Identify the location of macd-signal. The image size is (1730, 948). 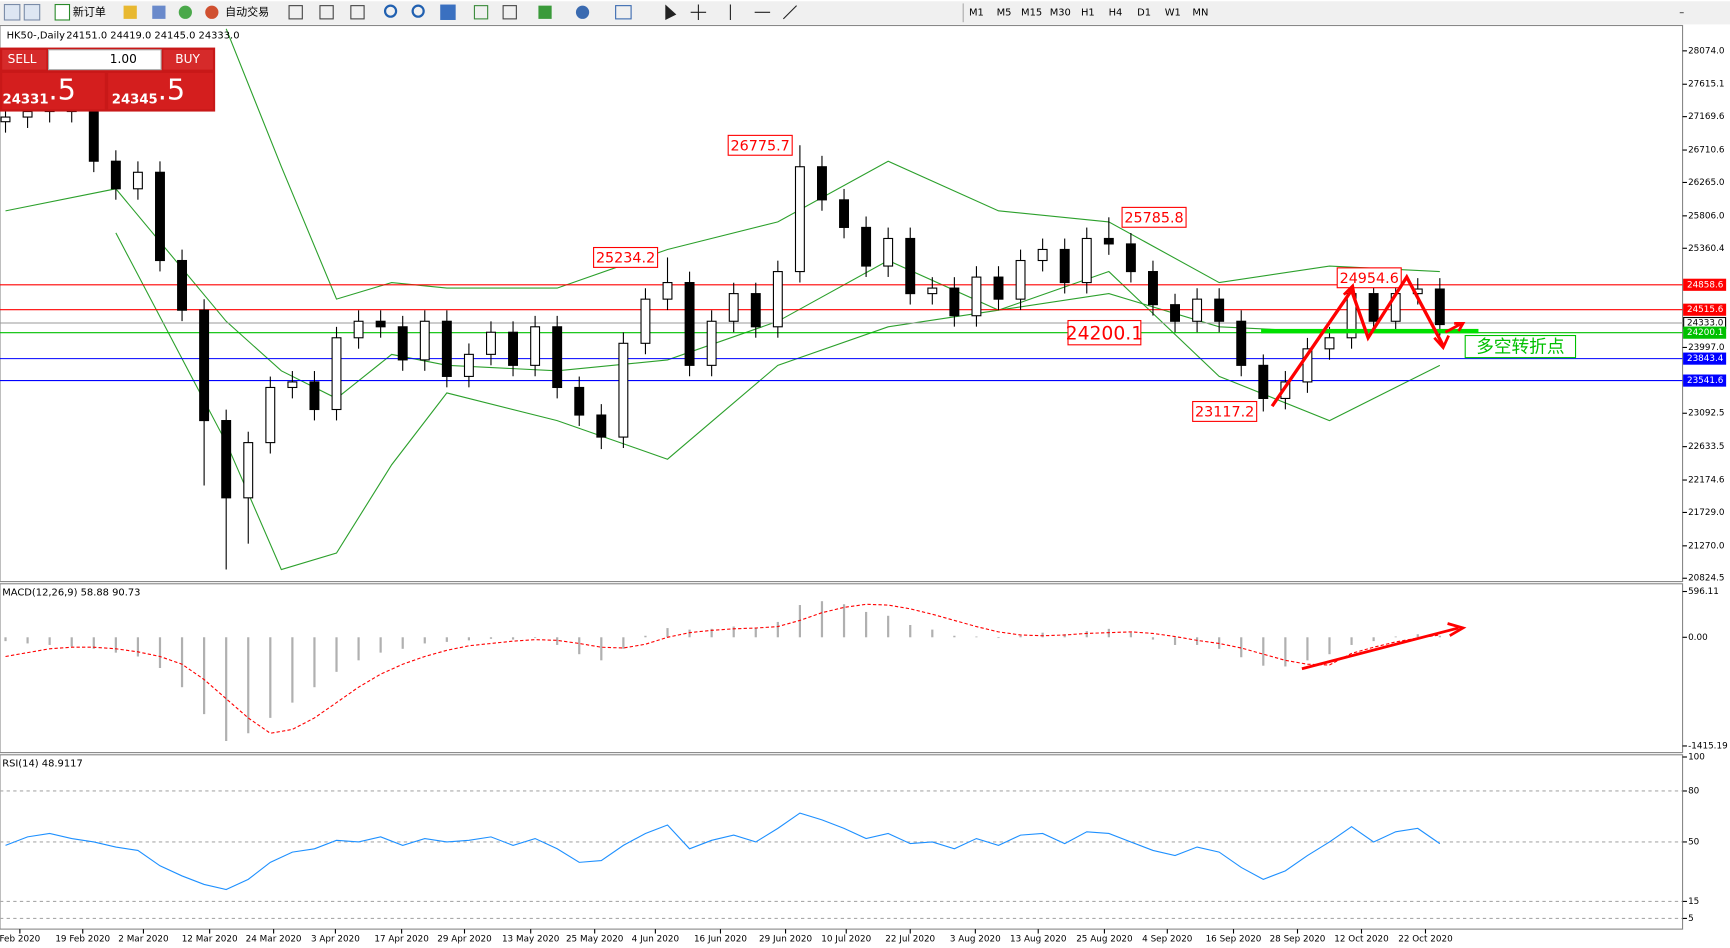
(722, 668).